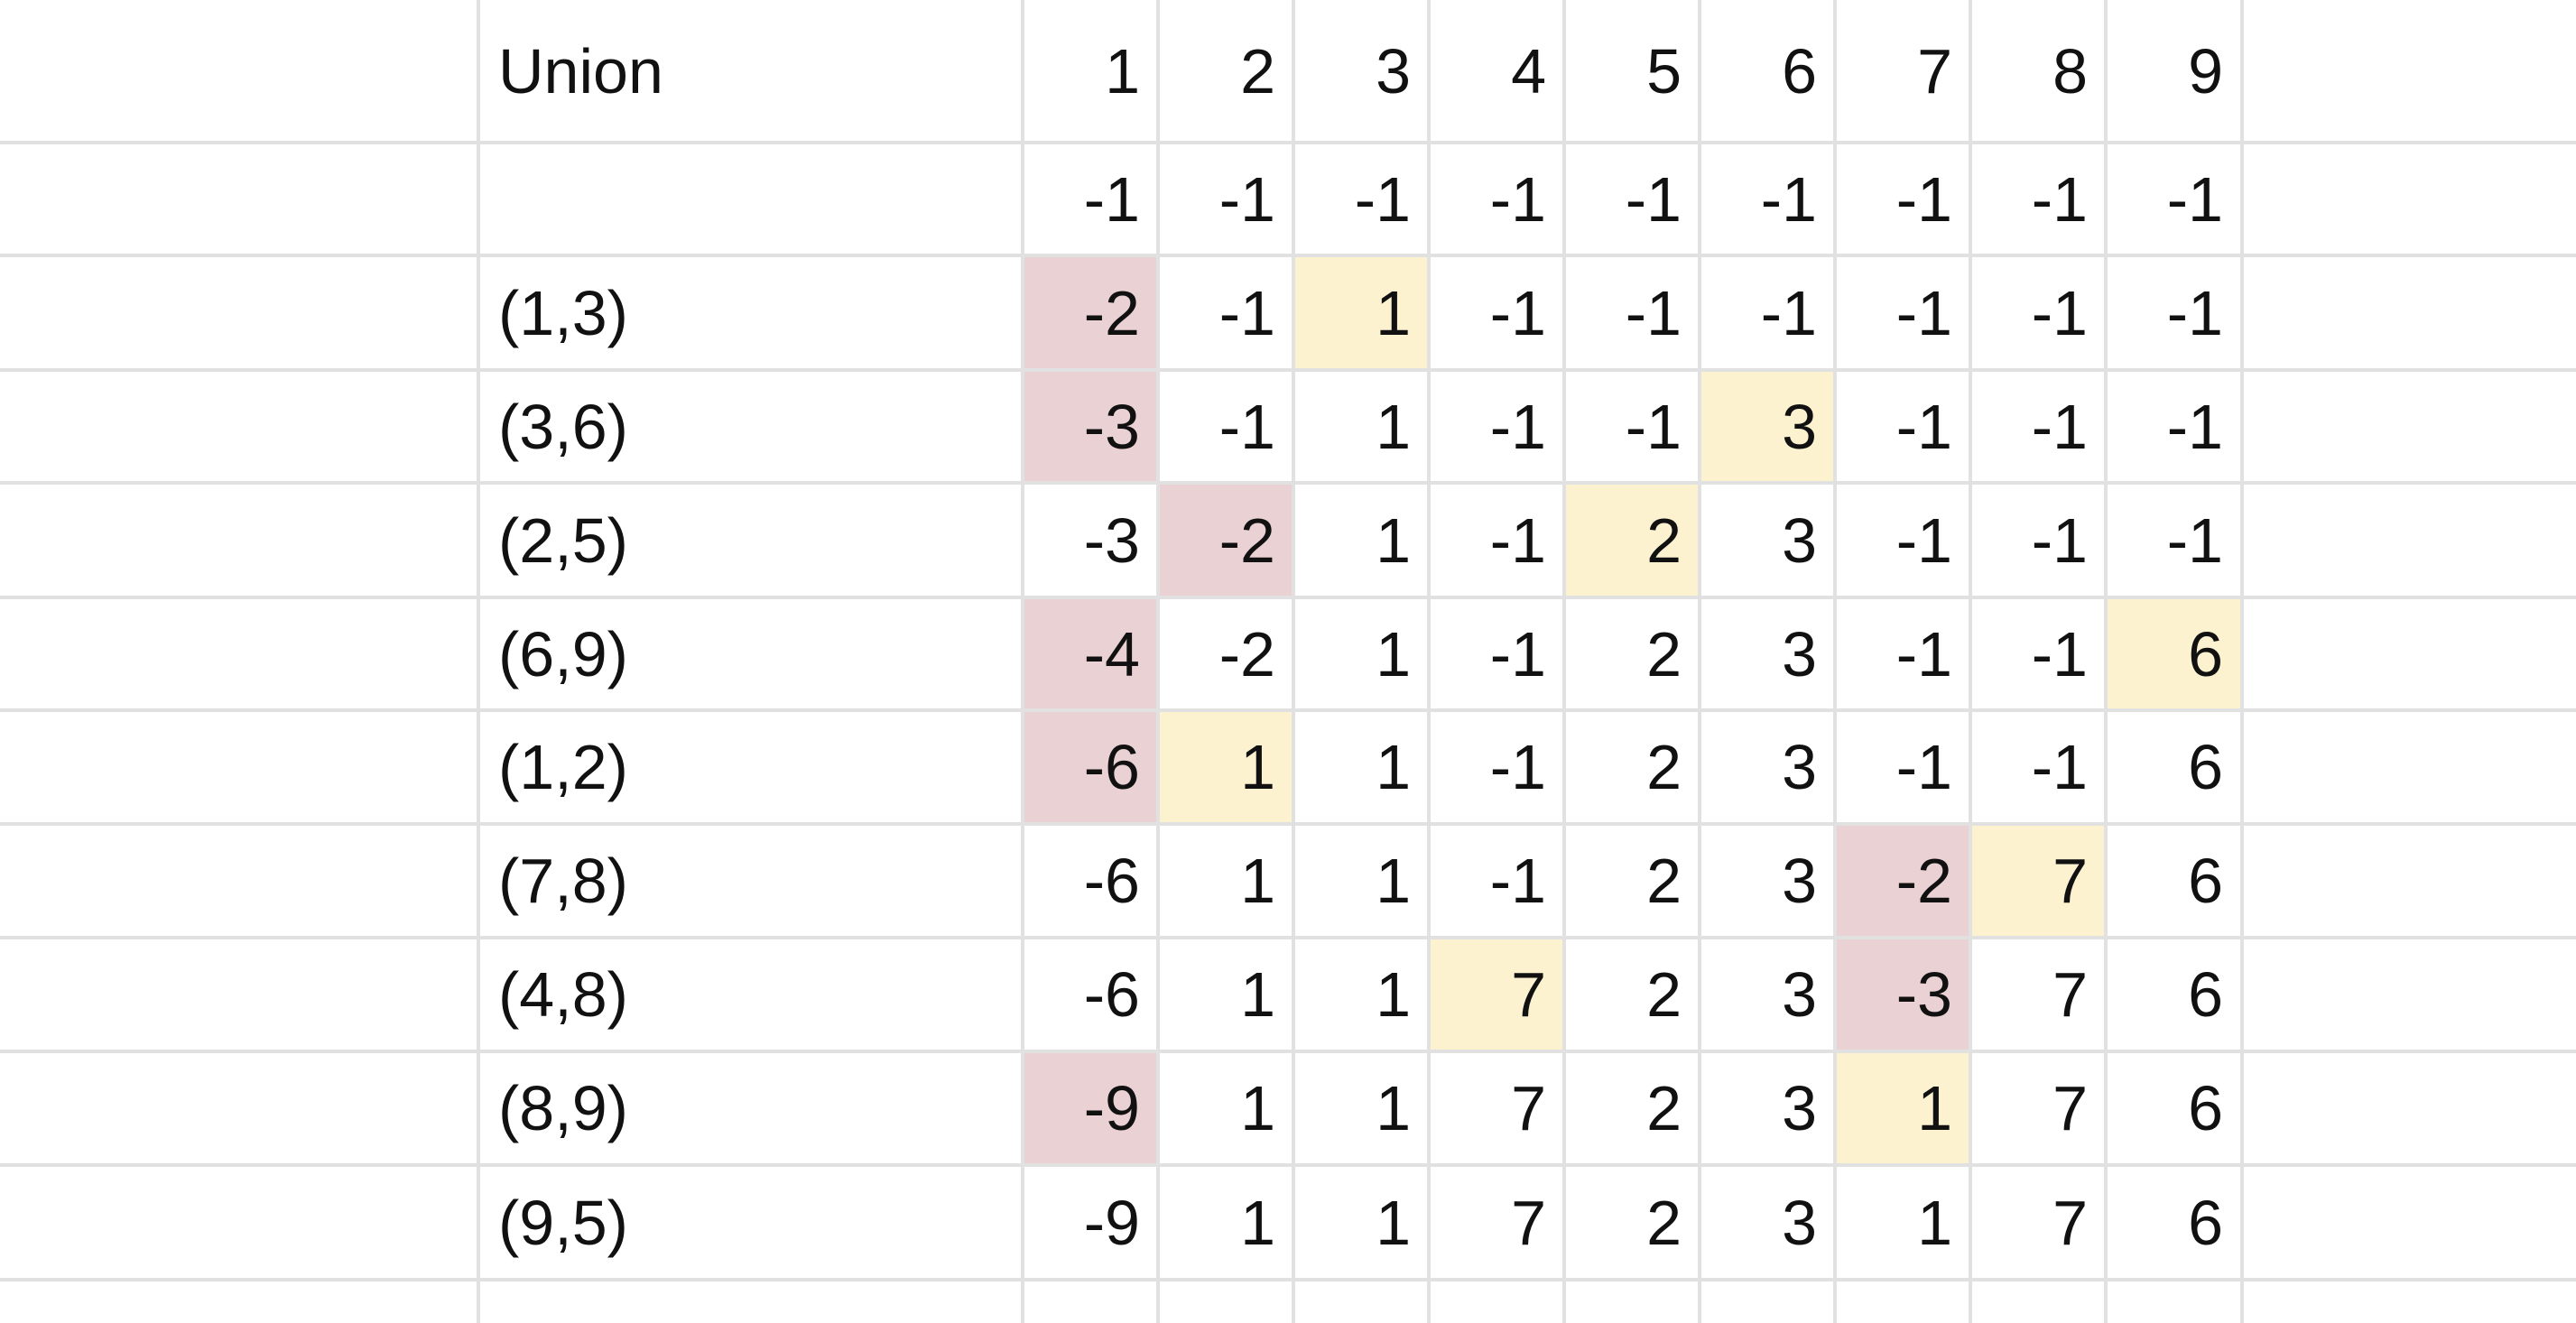  Describe the element at coordinates (1394, 71) in the screenshot. I see `column-header-cell: 3` at that location.